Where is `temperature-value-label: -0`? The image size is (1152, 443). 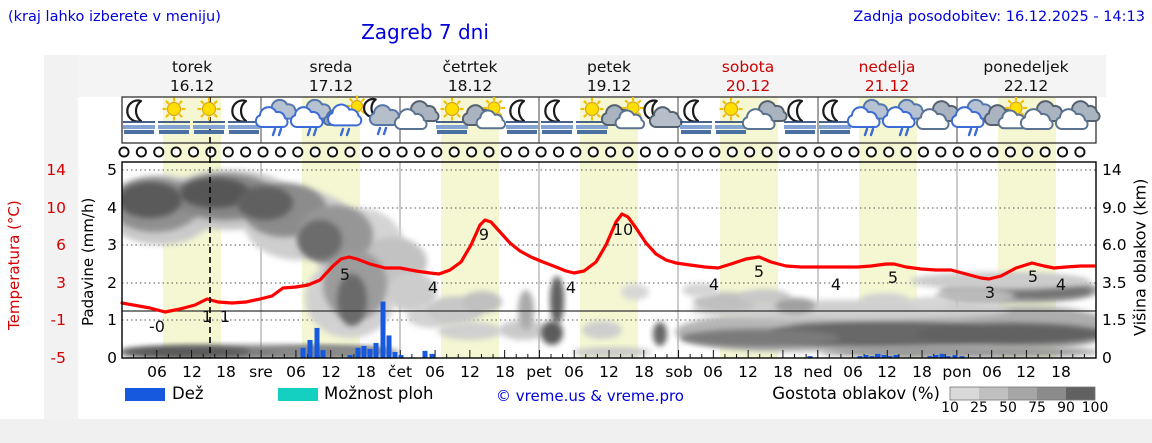 temperature-value-label: -0 is located at coordinates (157, 326).